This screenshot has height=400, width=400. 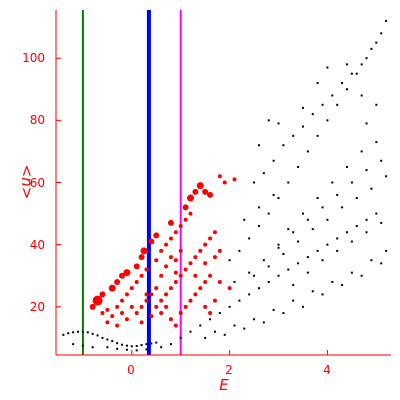 What do you see at coordinates (327, 370) in the screenshot?
I see `x-tick-label: 4` at bounding box center [327, 370].